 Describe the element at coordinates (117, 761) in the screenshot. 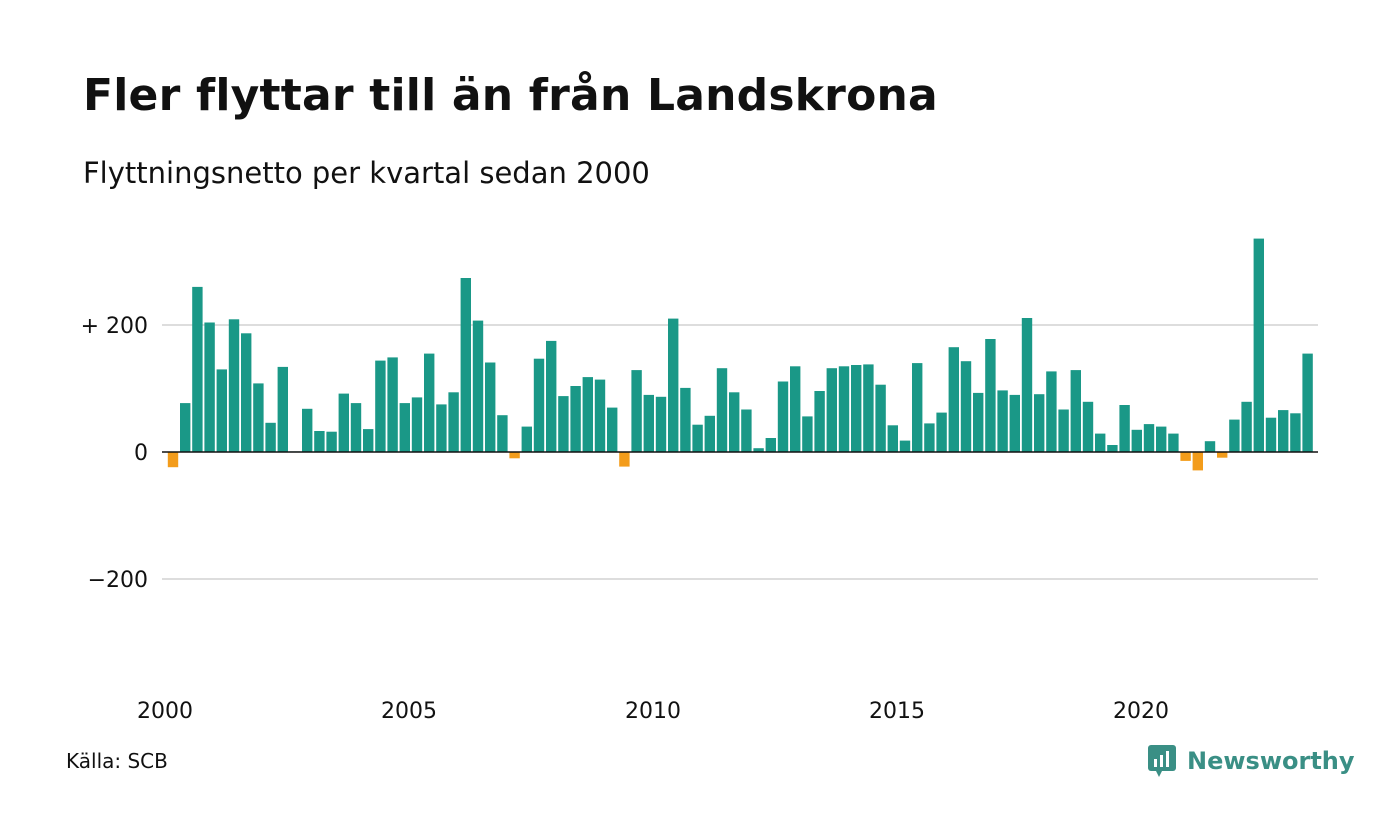

I see `source-note: Källa: SCB` at that location.